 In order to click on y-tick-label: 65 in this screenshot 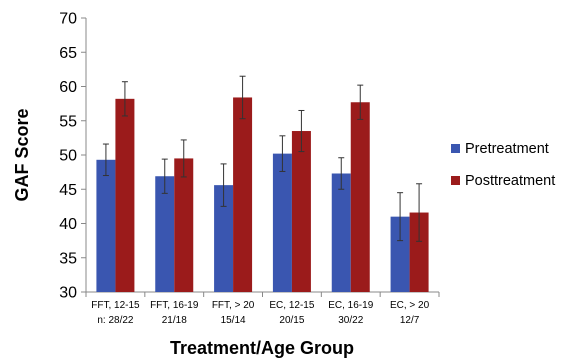, I will do `click(68, 53)`.